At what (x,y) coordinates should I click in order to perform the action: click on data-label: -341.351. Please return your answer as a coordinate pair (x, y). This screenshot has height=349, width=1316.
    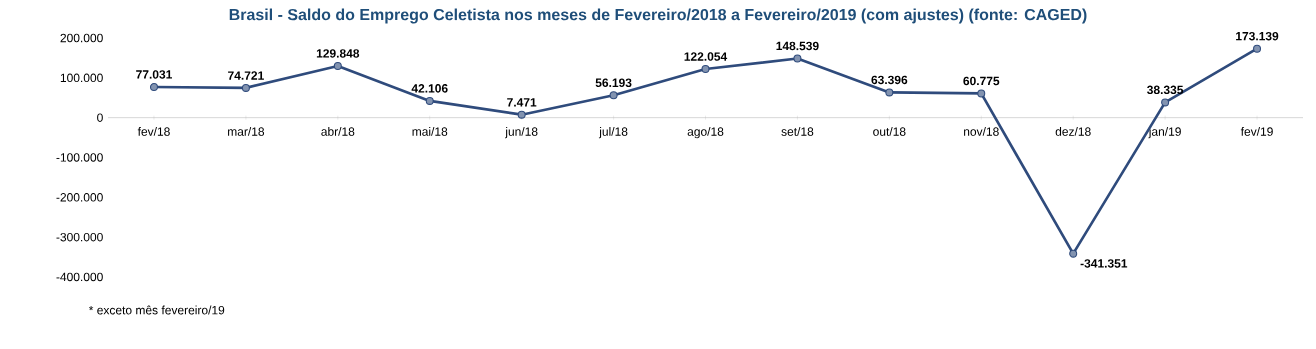
    Looking at the image, I should click on (1104, 263).